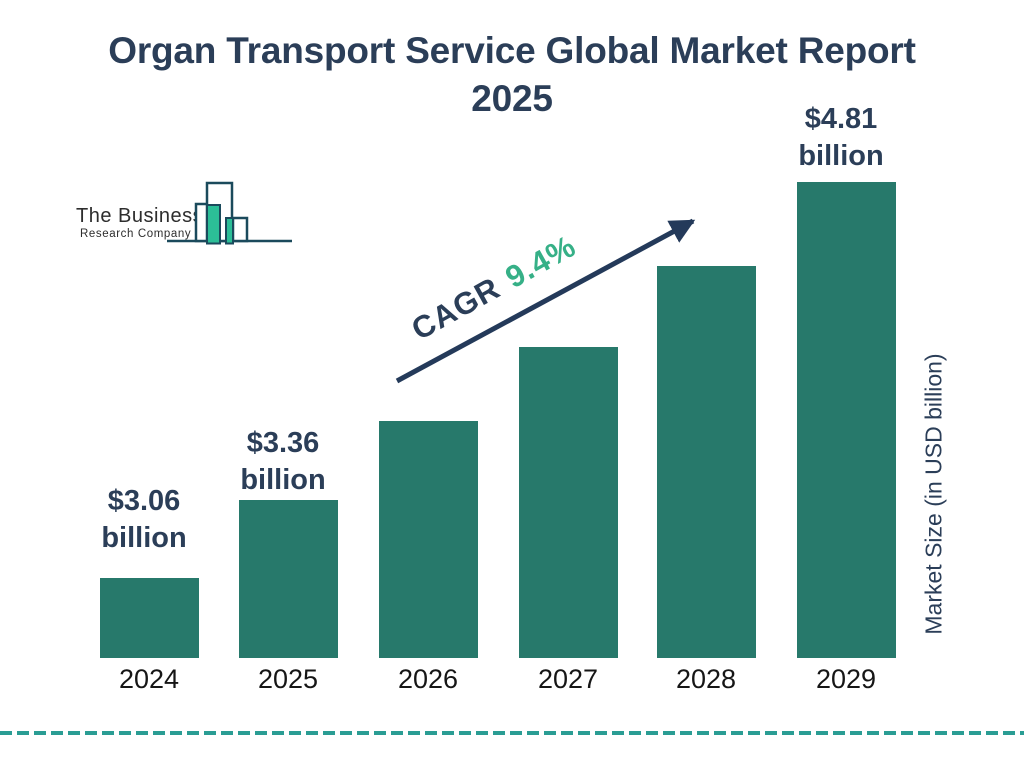  I want to click on bar-2027, so click(568, 502).